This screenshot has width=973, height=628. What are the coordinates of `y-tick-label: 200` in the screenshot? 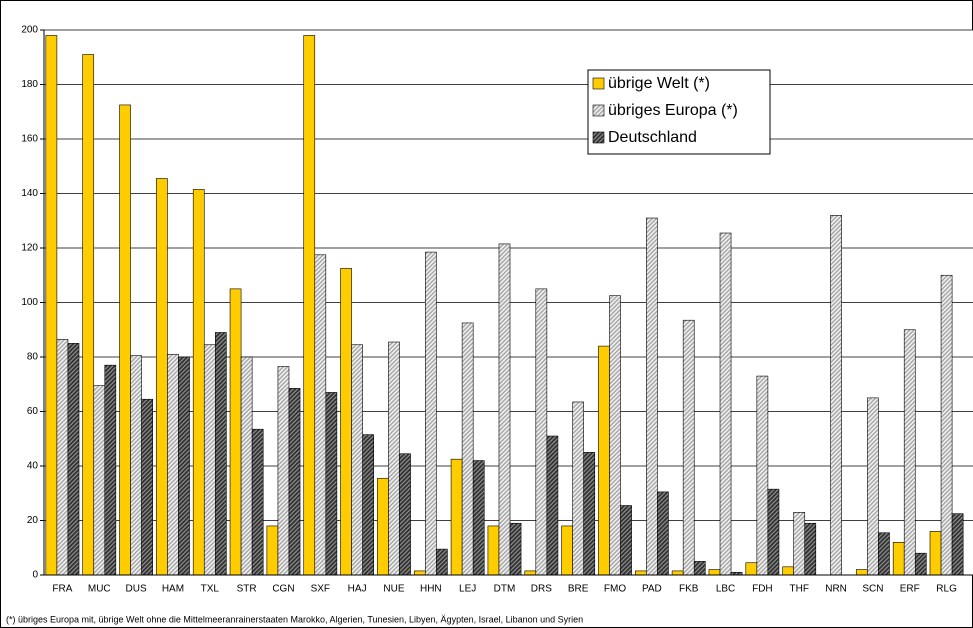 It's located at (29, 30).